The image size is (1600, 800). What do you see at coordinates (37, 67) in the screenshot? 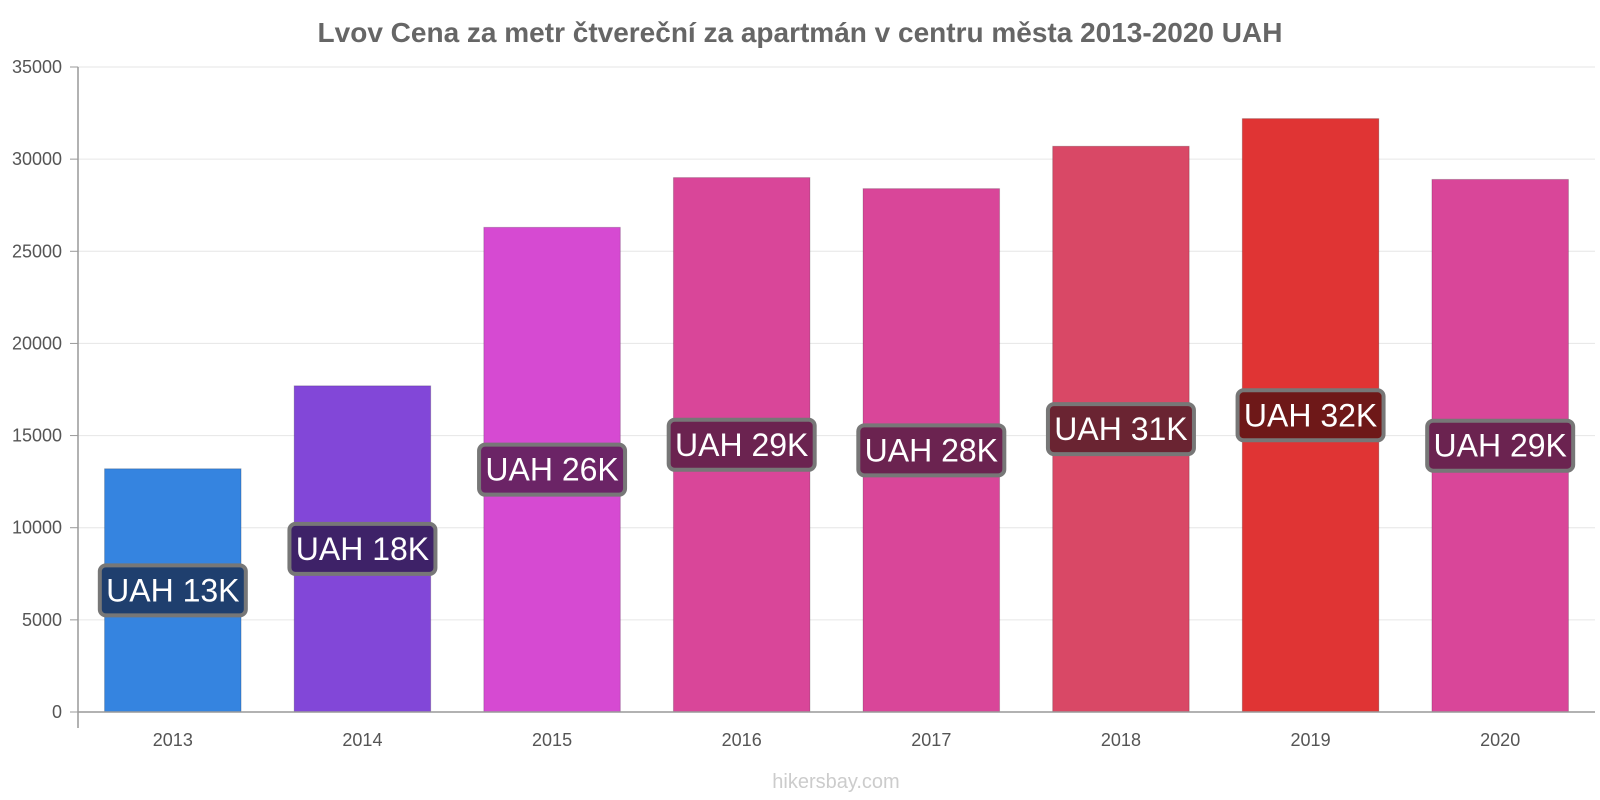
I see `y-tick-label: 35000` at bounding box center [37, 67].